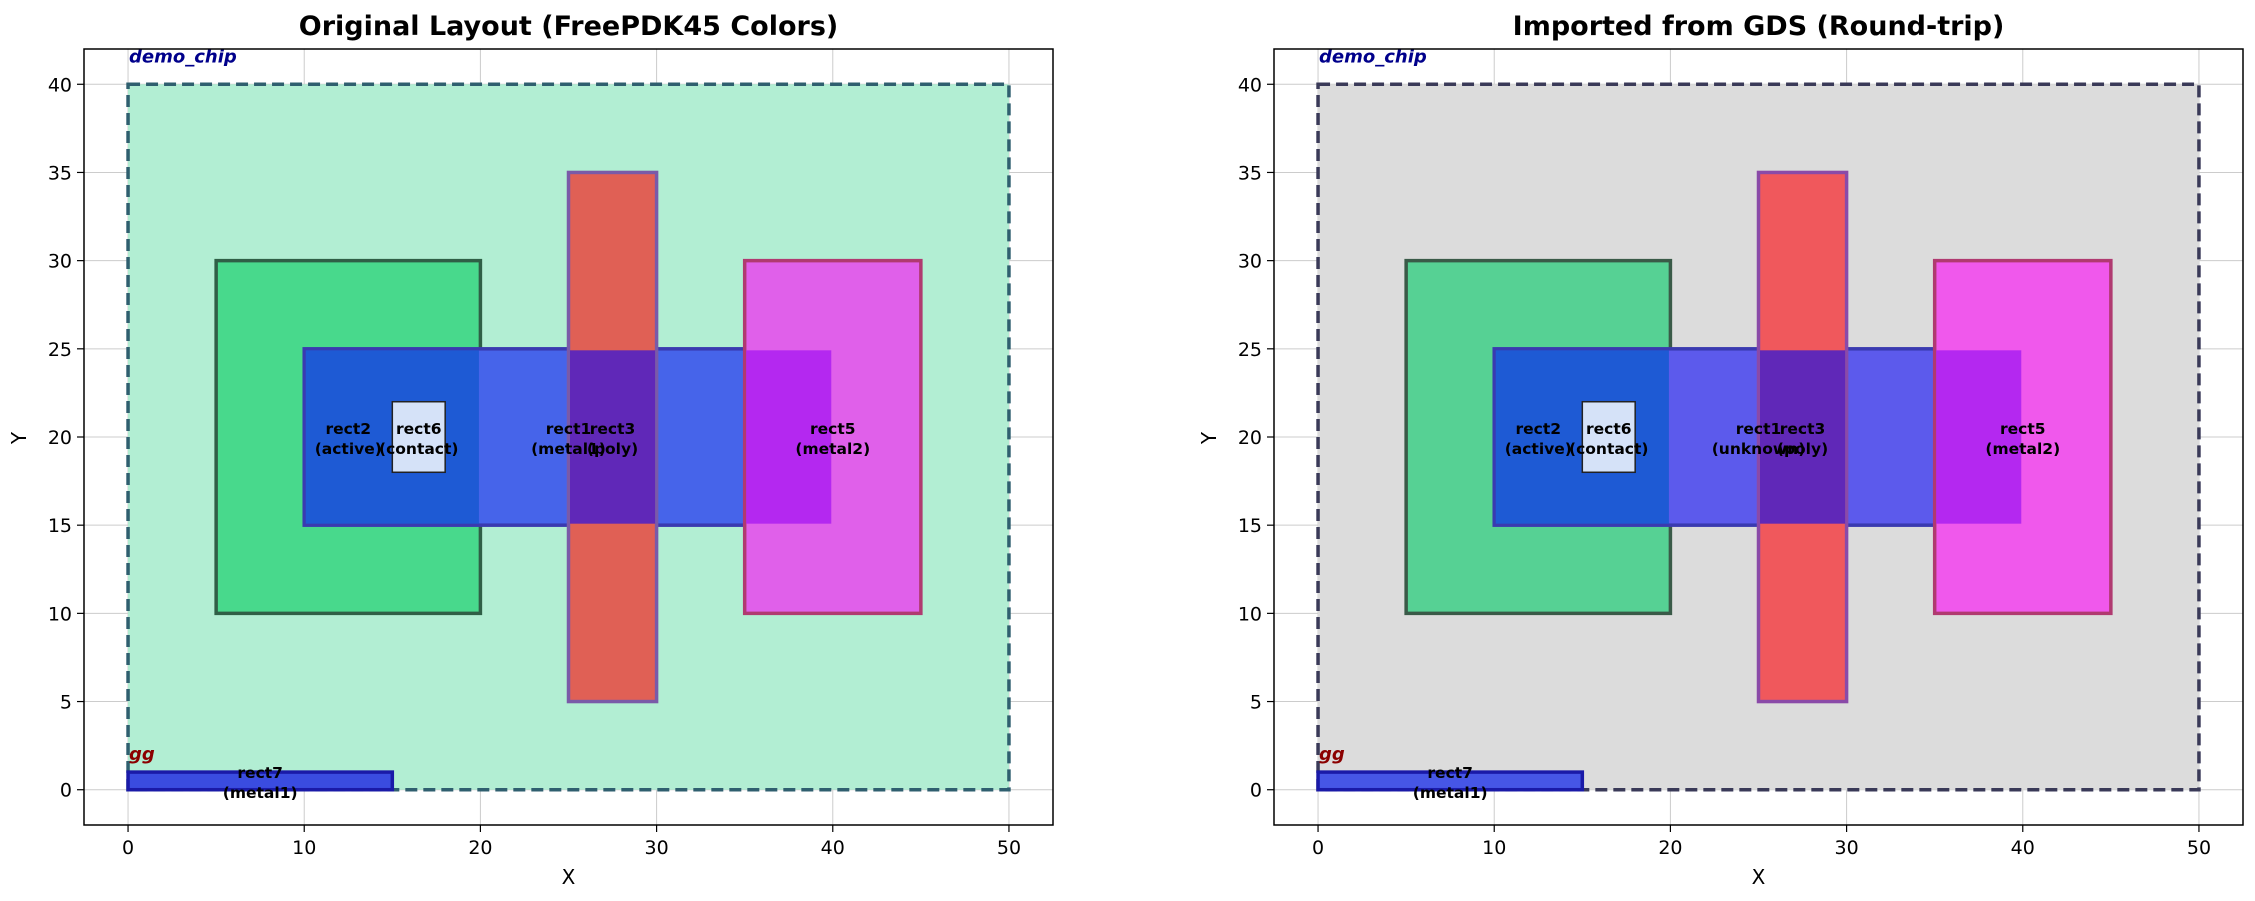  I want to click on rect1-label: rect1 (metal1), so click(568, 439).